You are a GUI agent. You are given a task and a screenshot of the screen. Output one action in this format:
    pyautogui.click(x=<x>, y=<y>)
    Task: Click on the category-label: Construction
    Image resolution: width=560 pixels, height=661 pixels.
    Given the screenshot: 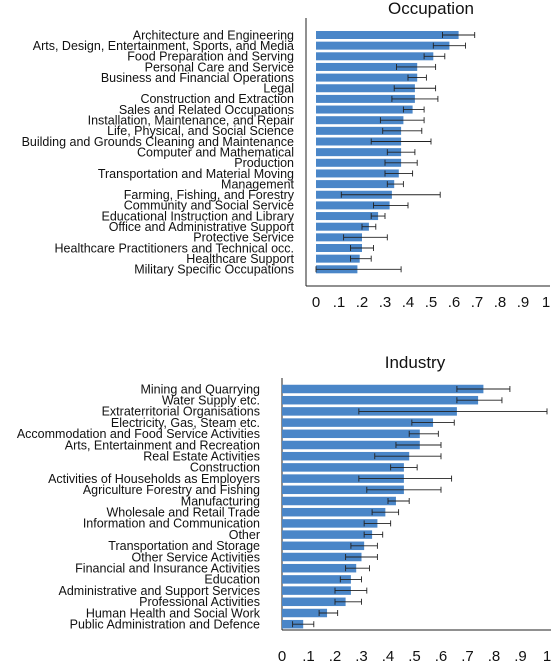 What is the action you would take?
    pyautogui.click(x=225, y=468)
    